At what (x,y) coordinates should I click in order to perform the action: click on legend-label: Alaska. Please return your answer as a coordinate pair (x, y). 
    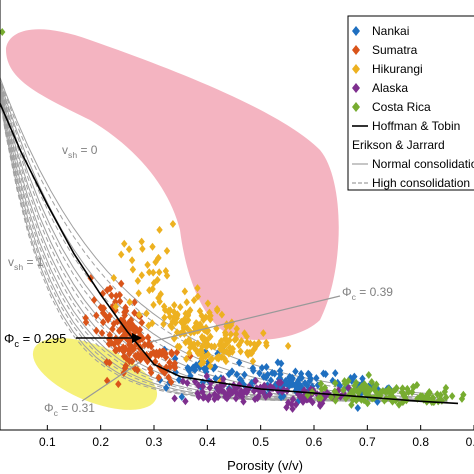
    Looking at the image, I should click on (390, 88).